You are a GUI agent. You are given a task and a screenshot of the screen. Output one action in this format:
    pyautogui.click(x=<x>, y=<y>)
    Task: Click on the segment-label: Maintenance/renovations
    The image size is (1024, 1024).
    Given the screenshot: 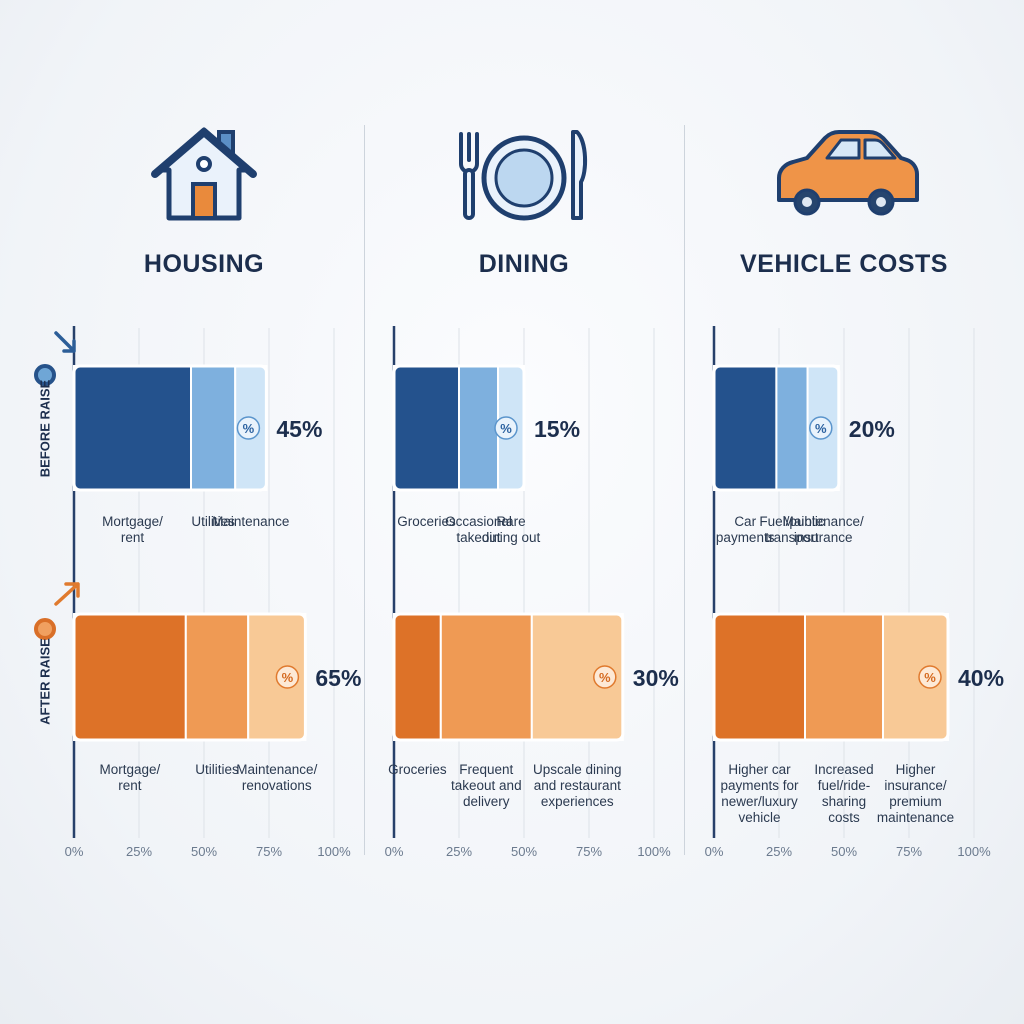 What is the action you would take?
    pyautogui.click(x=276, y=777)
    